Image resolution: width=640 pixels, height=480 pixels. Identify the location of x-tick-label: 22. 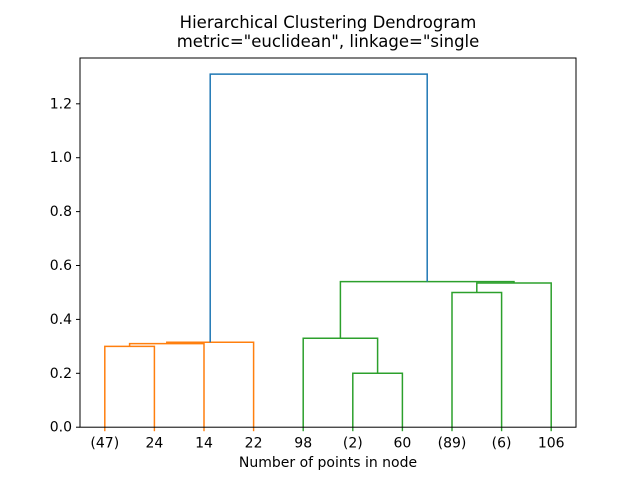
(254, 444).